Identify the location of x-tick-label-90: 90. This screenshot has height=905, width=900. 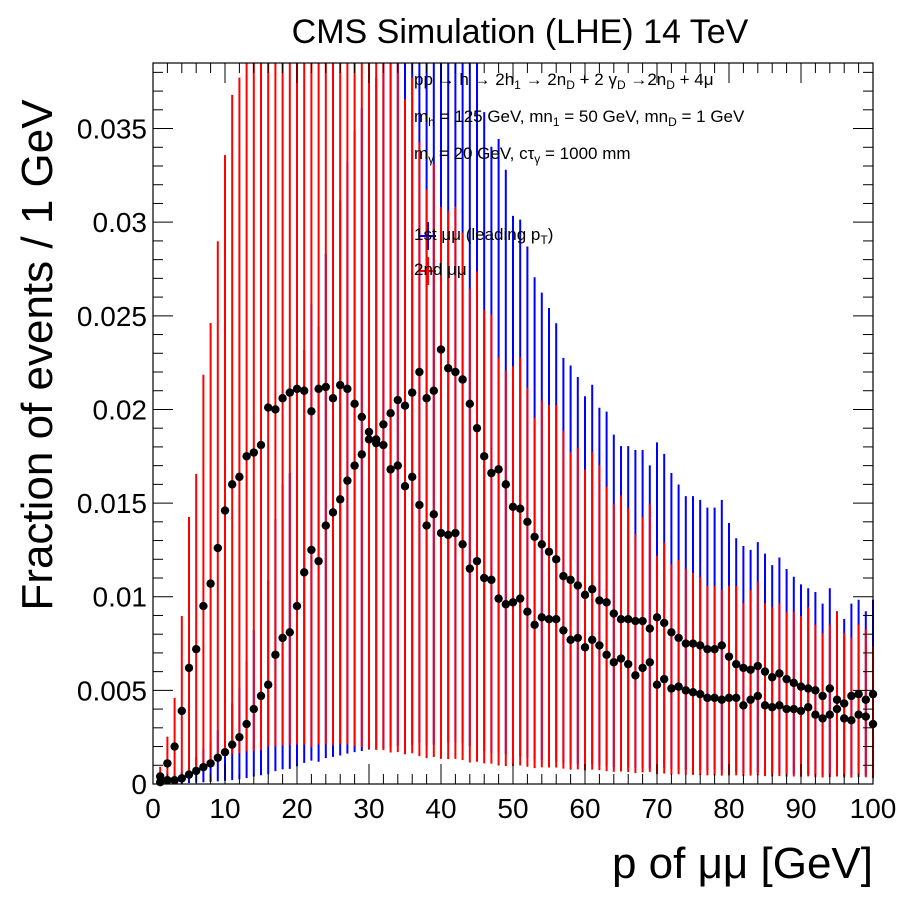
(800, 808).